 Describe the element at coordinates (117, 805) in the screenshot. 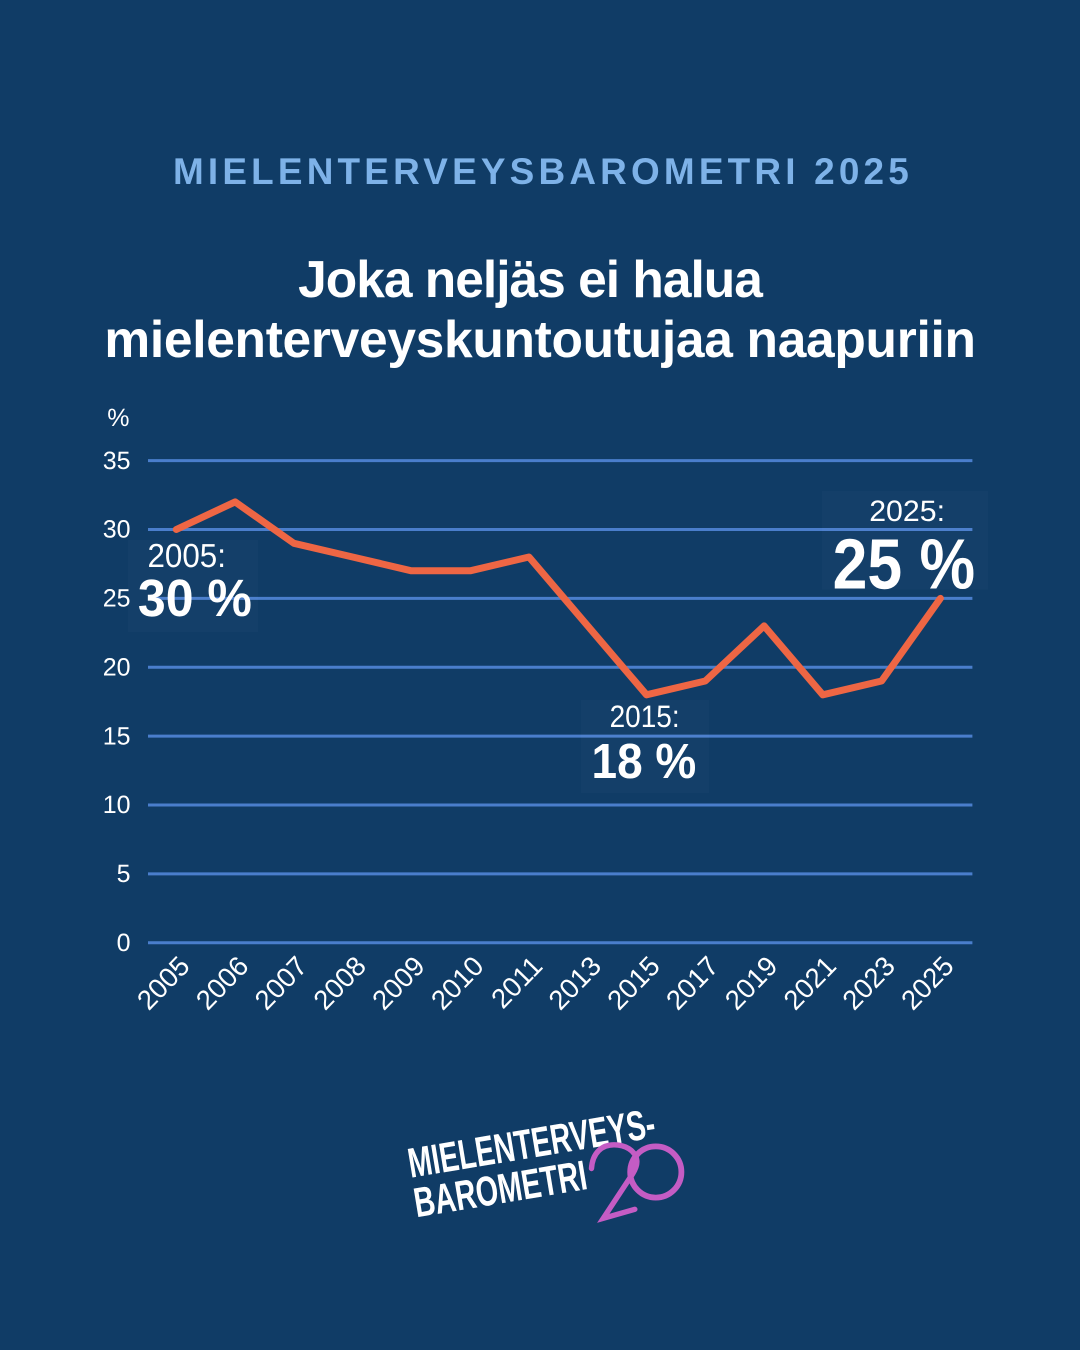

I see `svg-text: 10` at that location.